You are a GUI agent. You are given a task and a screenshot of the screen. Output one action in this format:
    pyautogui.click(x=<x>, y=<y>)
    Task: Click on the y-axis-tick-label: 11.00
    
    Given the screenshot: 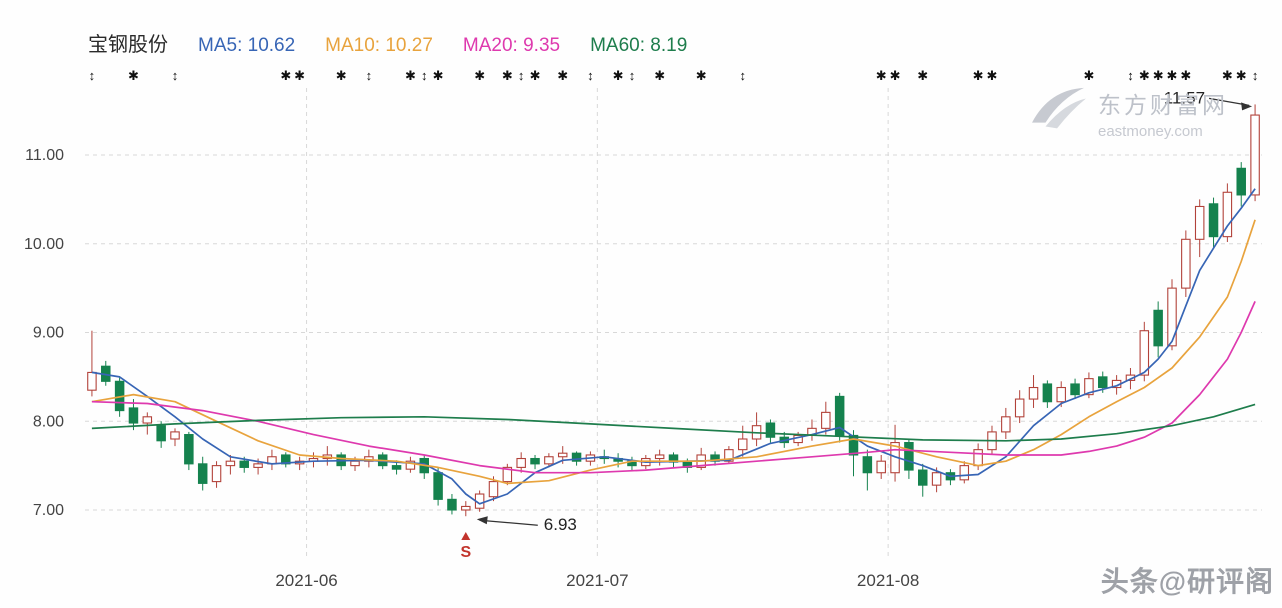 What is the action you would take?
    pyautogui.click(x=44, y=155)
    